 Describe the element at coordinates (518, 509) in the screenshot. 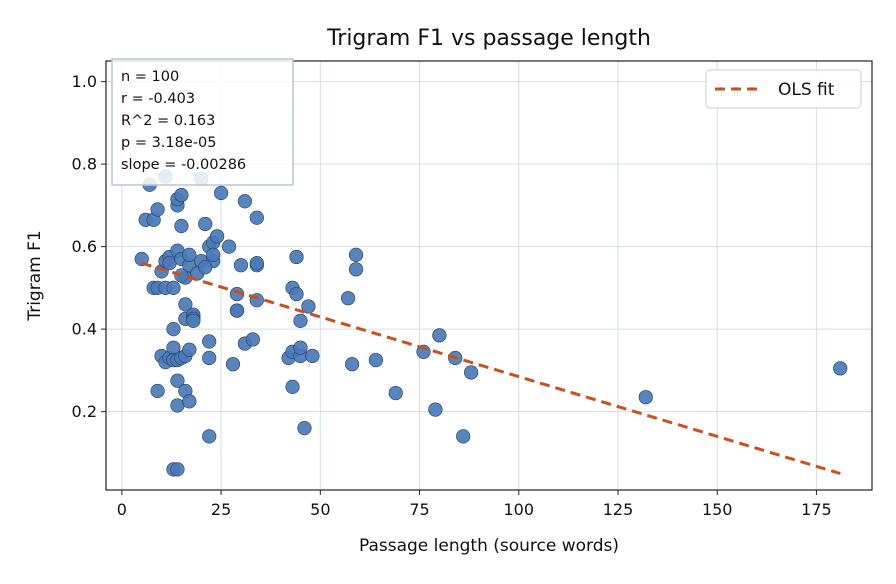

I see `x-tick-label: 100` at that location.